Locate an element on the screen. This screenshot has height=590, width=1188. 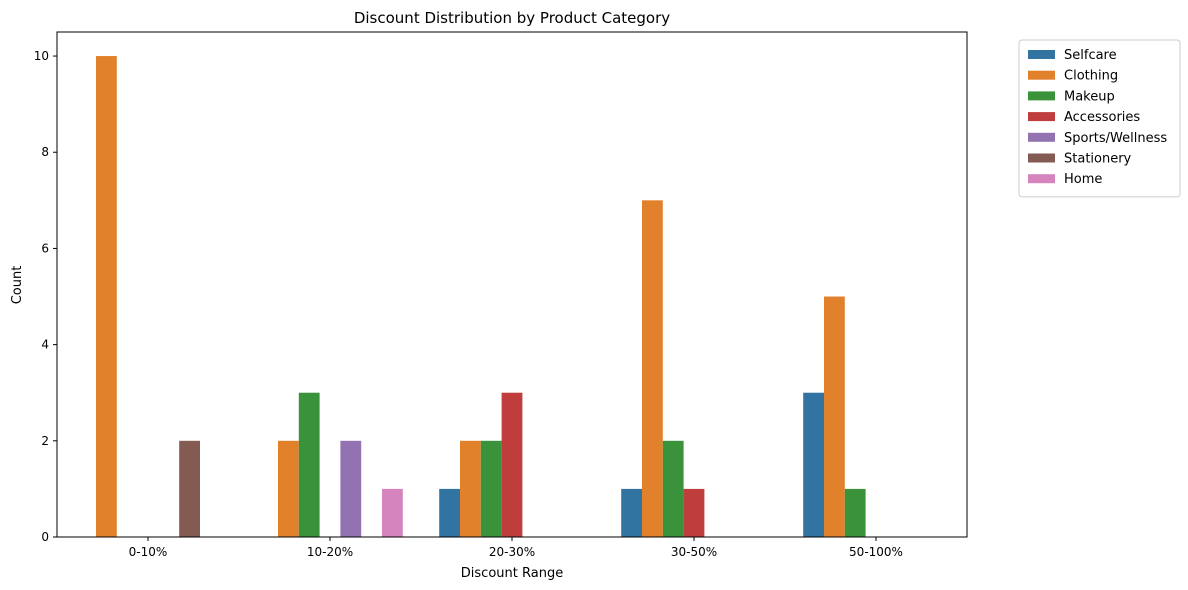
legend-frame is located at coordinates (1099, 118).